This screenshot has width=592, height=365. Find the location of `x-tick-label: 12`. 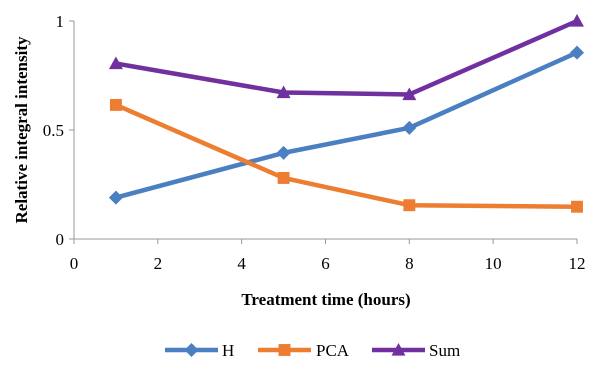

x-tick-label: 12 is located at coordinates (577, 263).